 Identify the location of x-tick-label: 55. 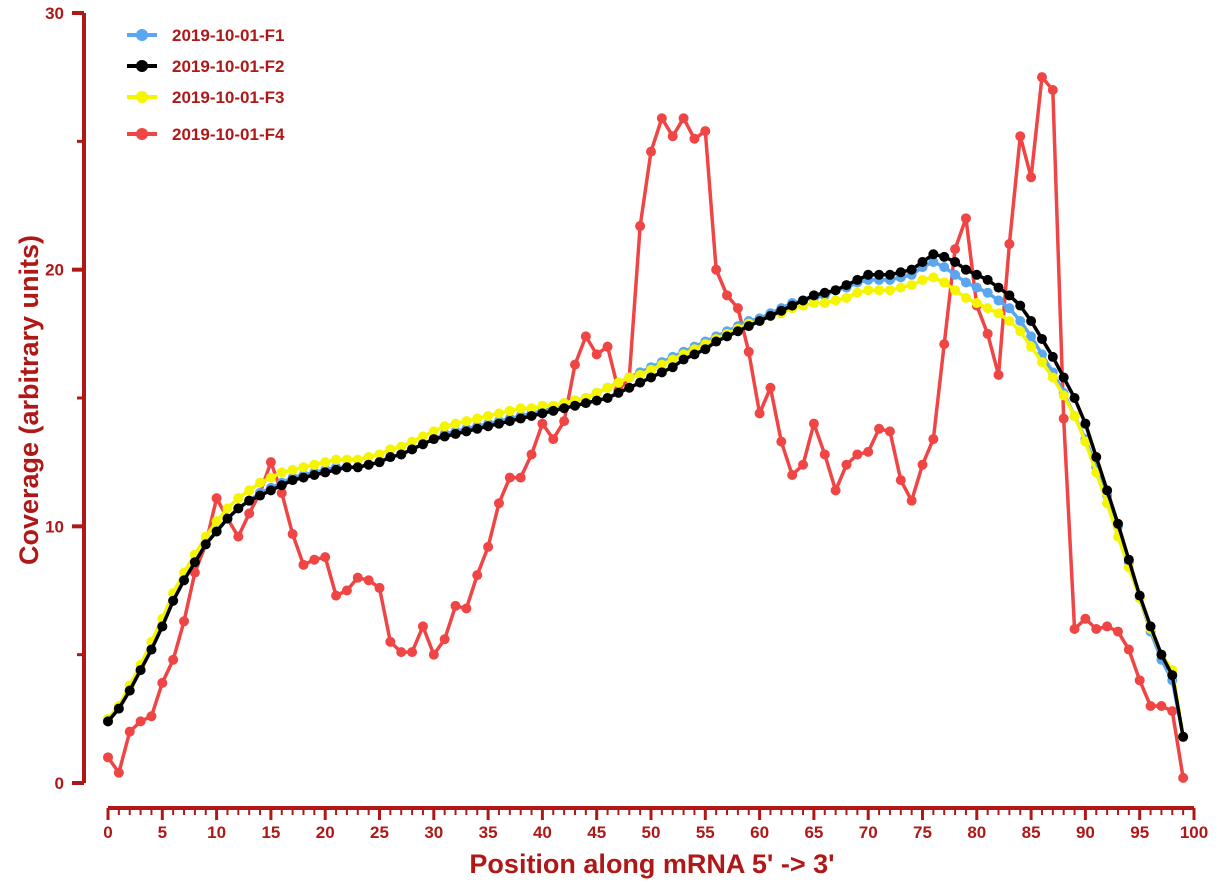
(705, 832).